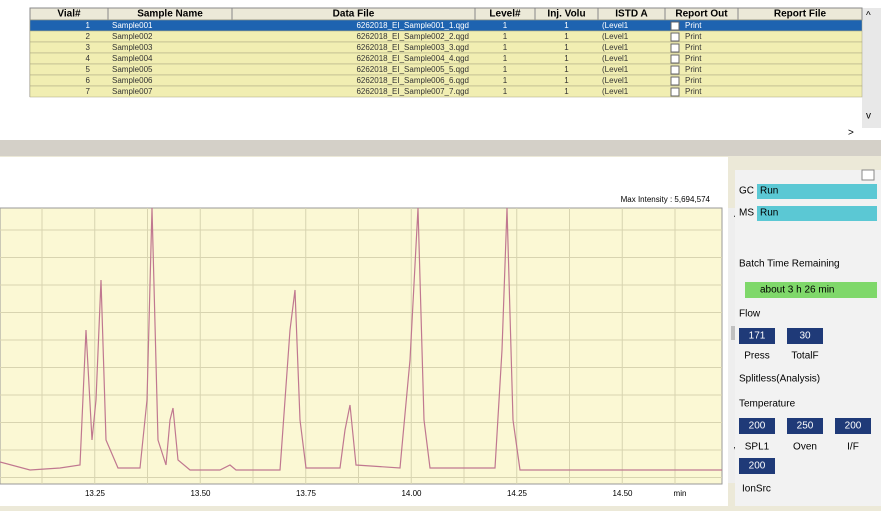 The height and width of the screenshot is (511, 881). I want to click on column-header: ISTD A, so click(631, 14).